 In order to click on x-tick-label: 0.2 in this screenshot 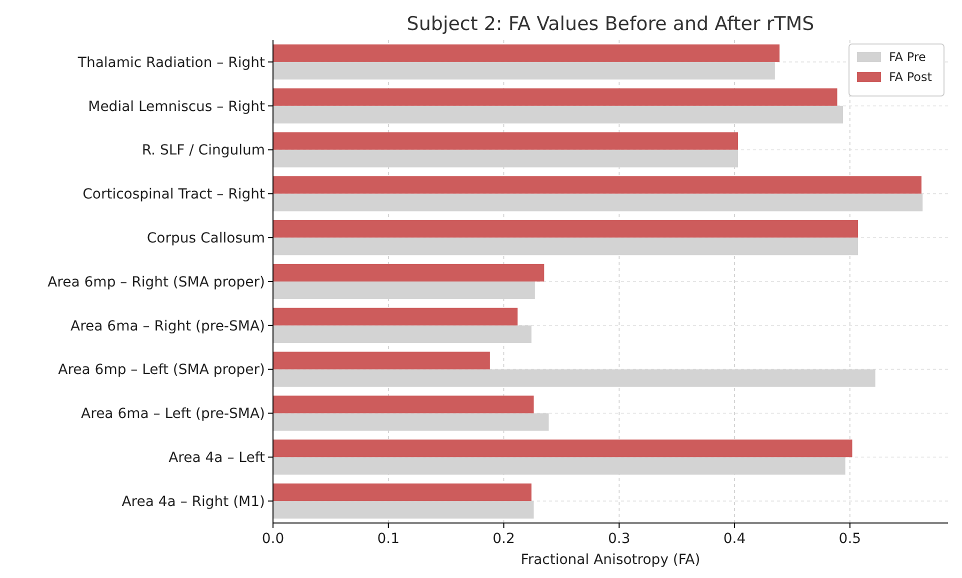, I will do `click(503, 539)`.